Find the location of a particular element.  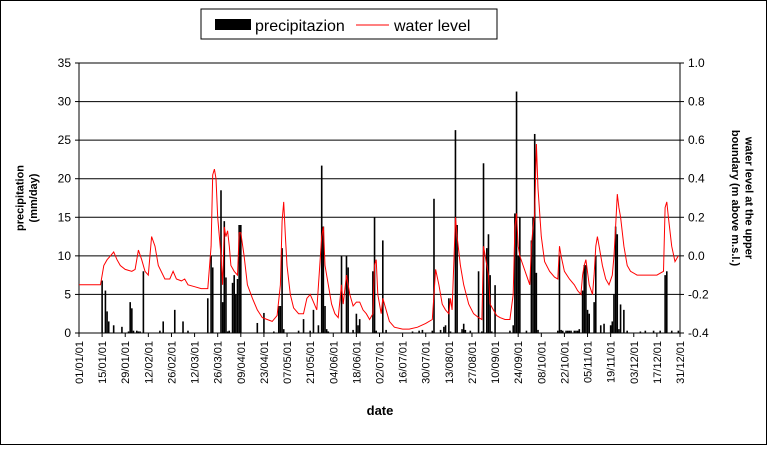

legend-swatch-precipitation is located at coordinates (233, 24).